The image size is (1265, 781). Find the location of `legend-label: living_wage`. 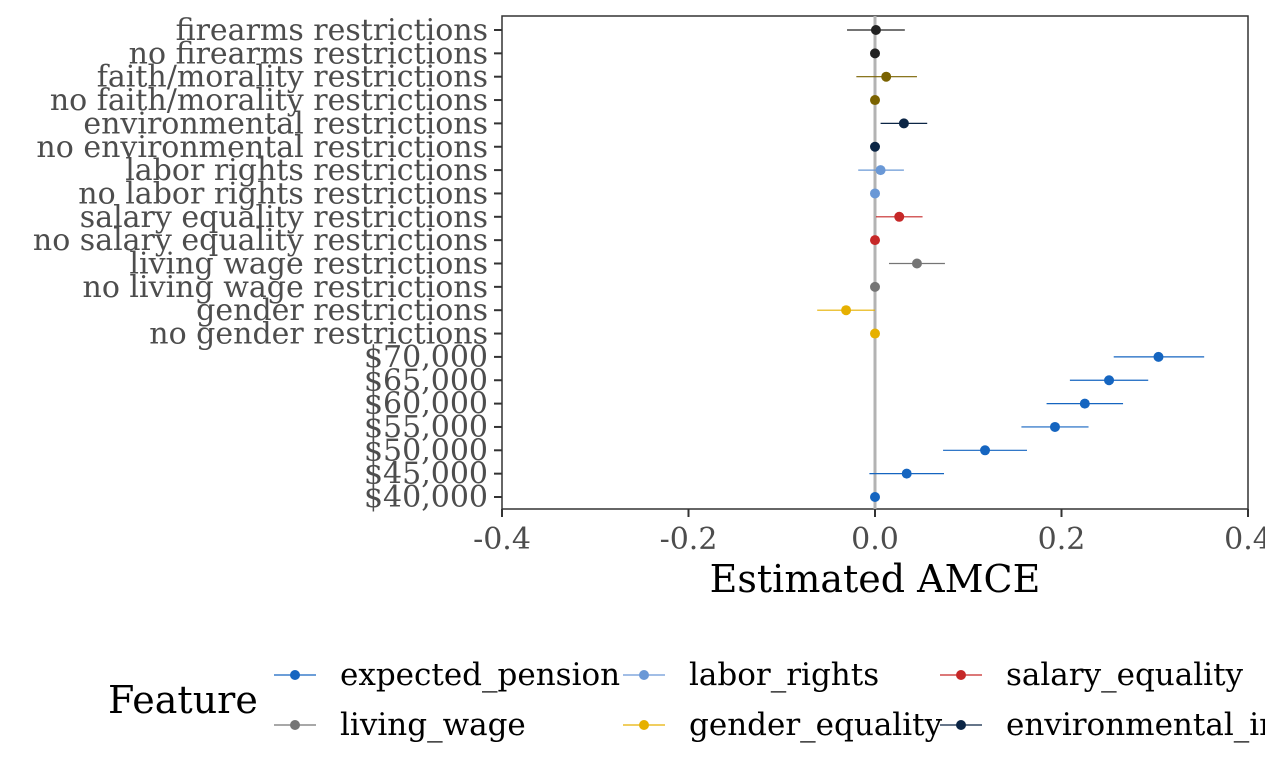

legend-label: living_wage is located at coordinates (433, 725).